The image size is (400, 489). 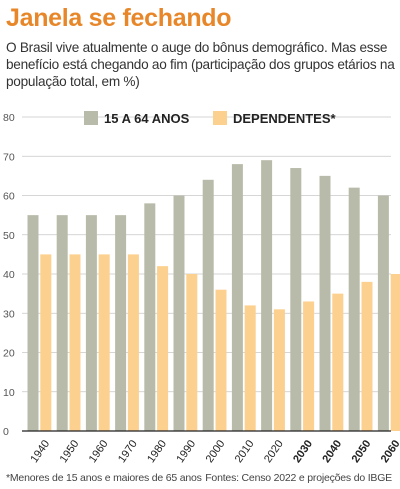 What do you see at coordinates (46, 343) in the screenshot?
I see `bar-dependents-1940` at bounding box center [46, 343].